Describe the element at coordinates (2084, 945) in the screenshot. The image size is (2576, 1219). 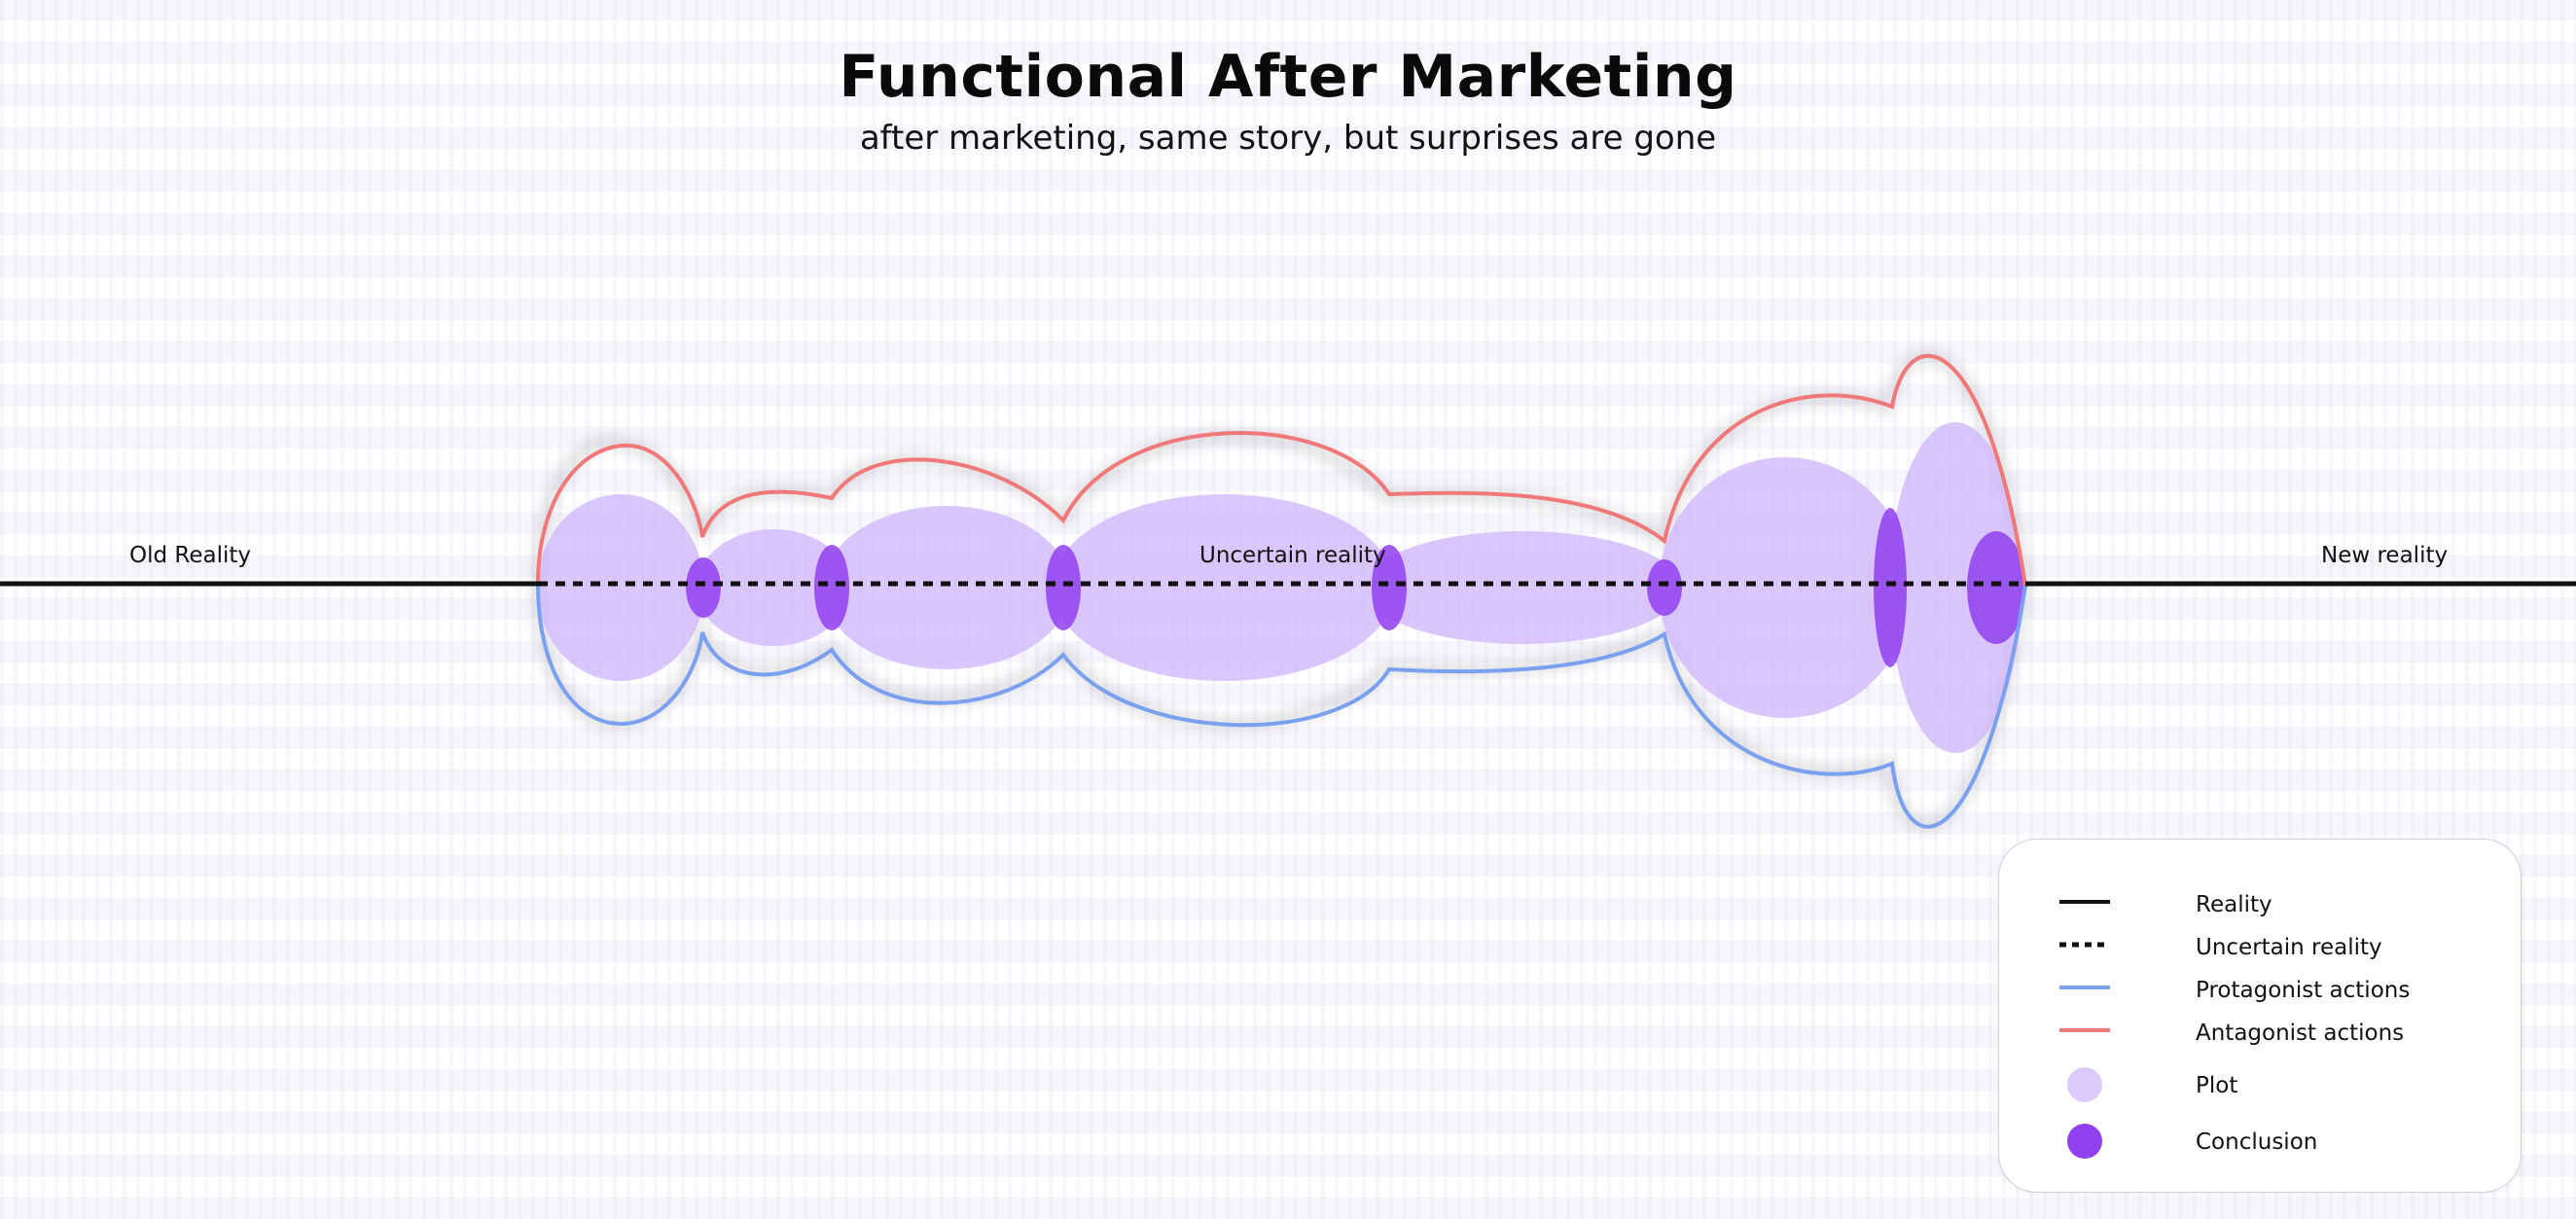
I see `dotted-line-icon` at that location.